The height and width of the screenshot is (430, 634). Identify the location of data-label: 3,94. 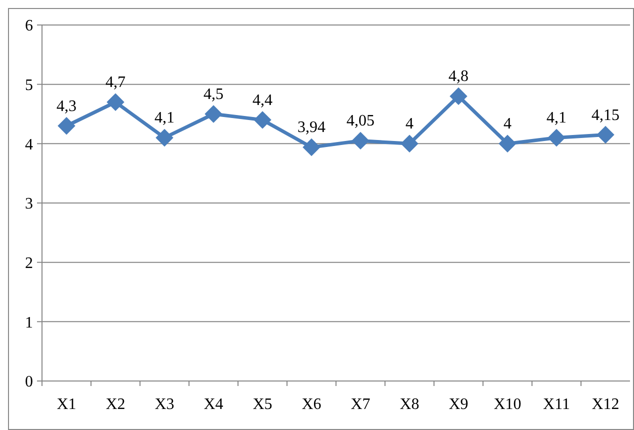
(312, 127).